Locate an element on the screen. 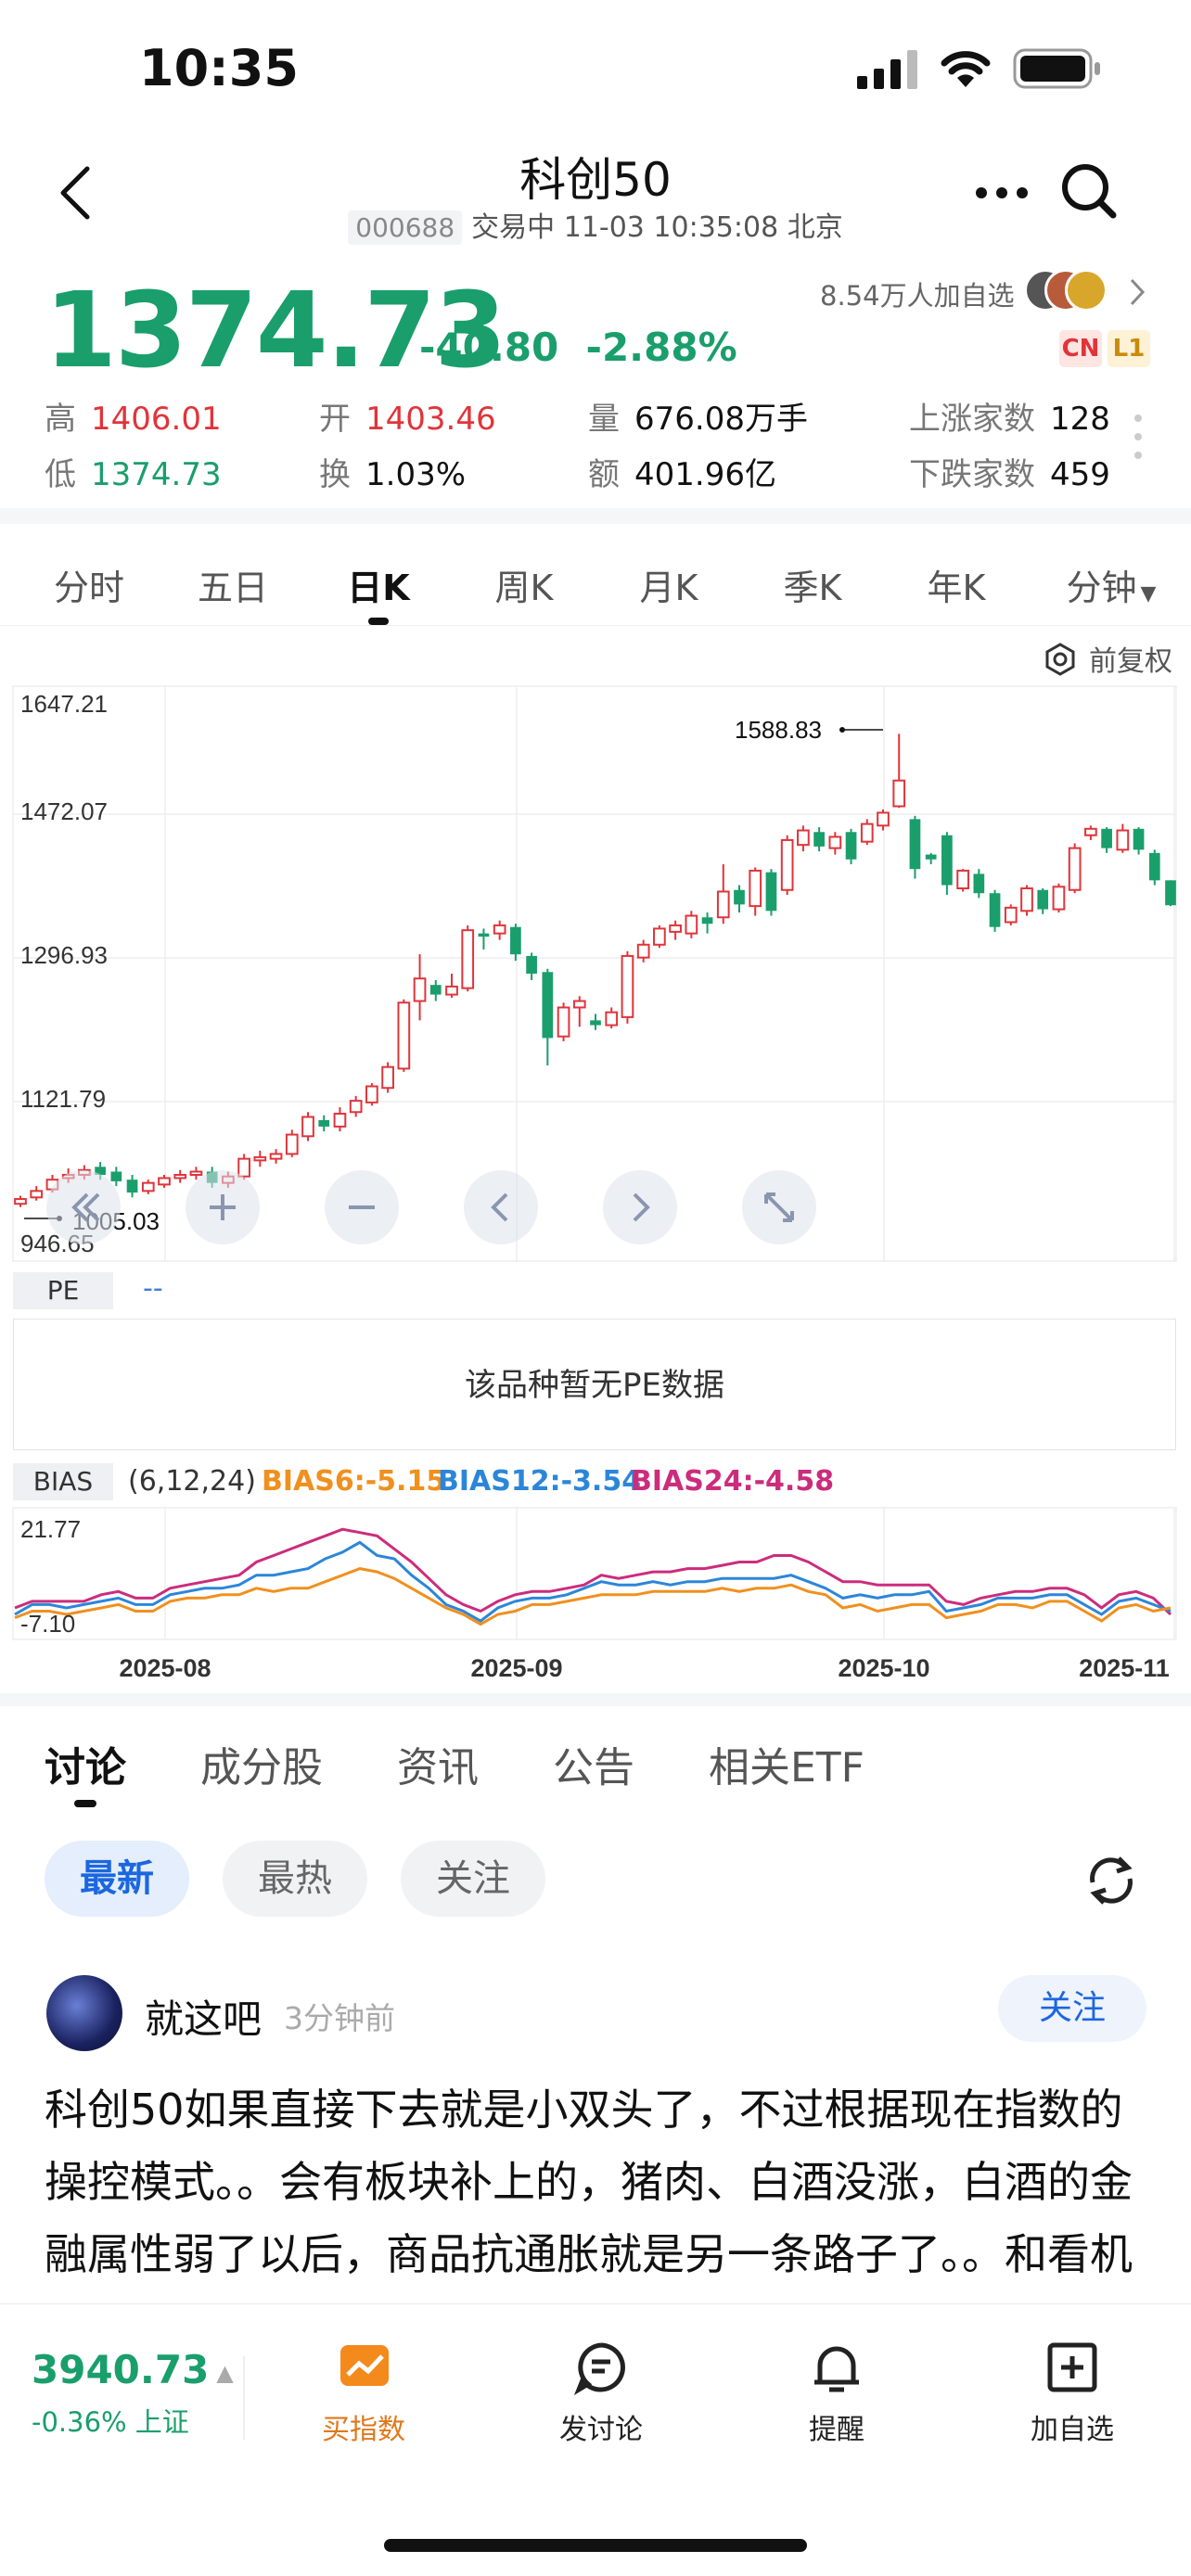  tab-constituents: 成分股 is located at coordinates (261, 1768).